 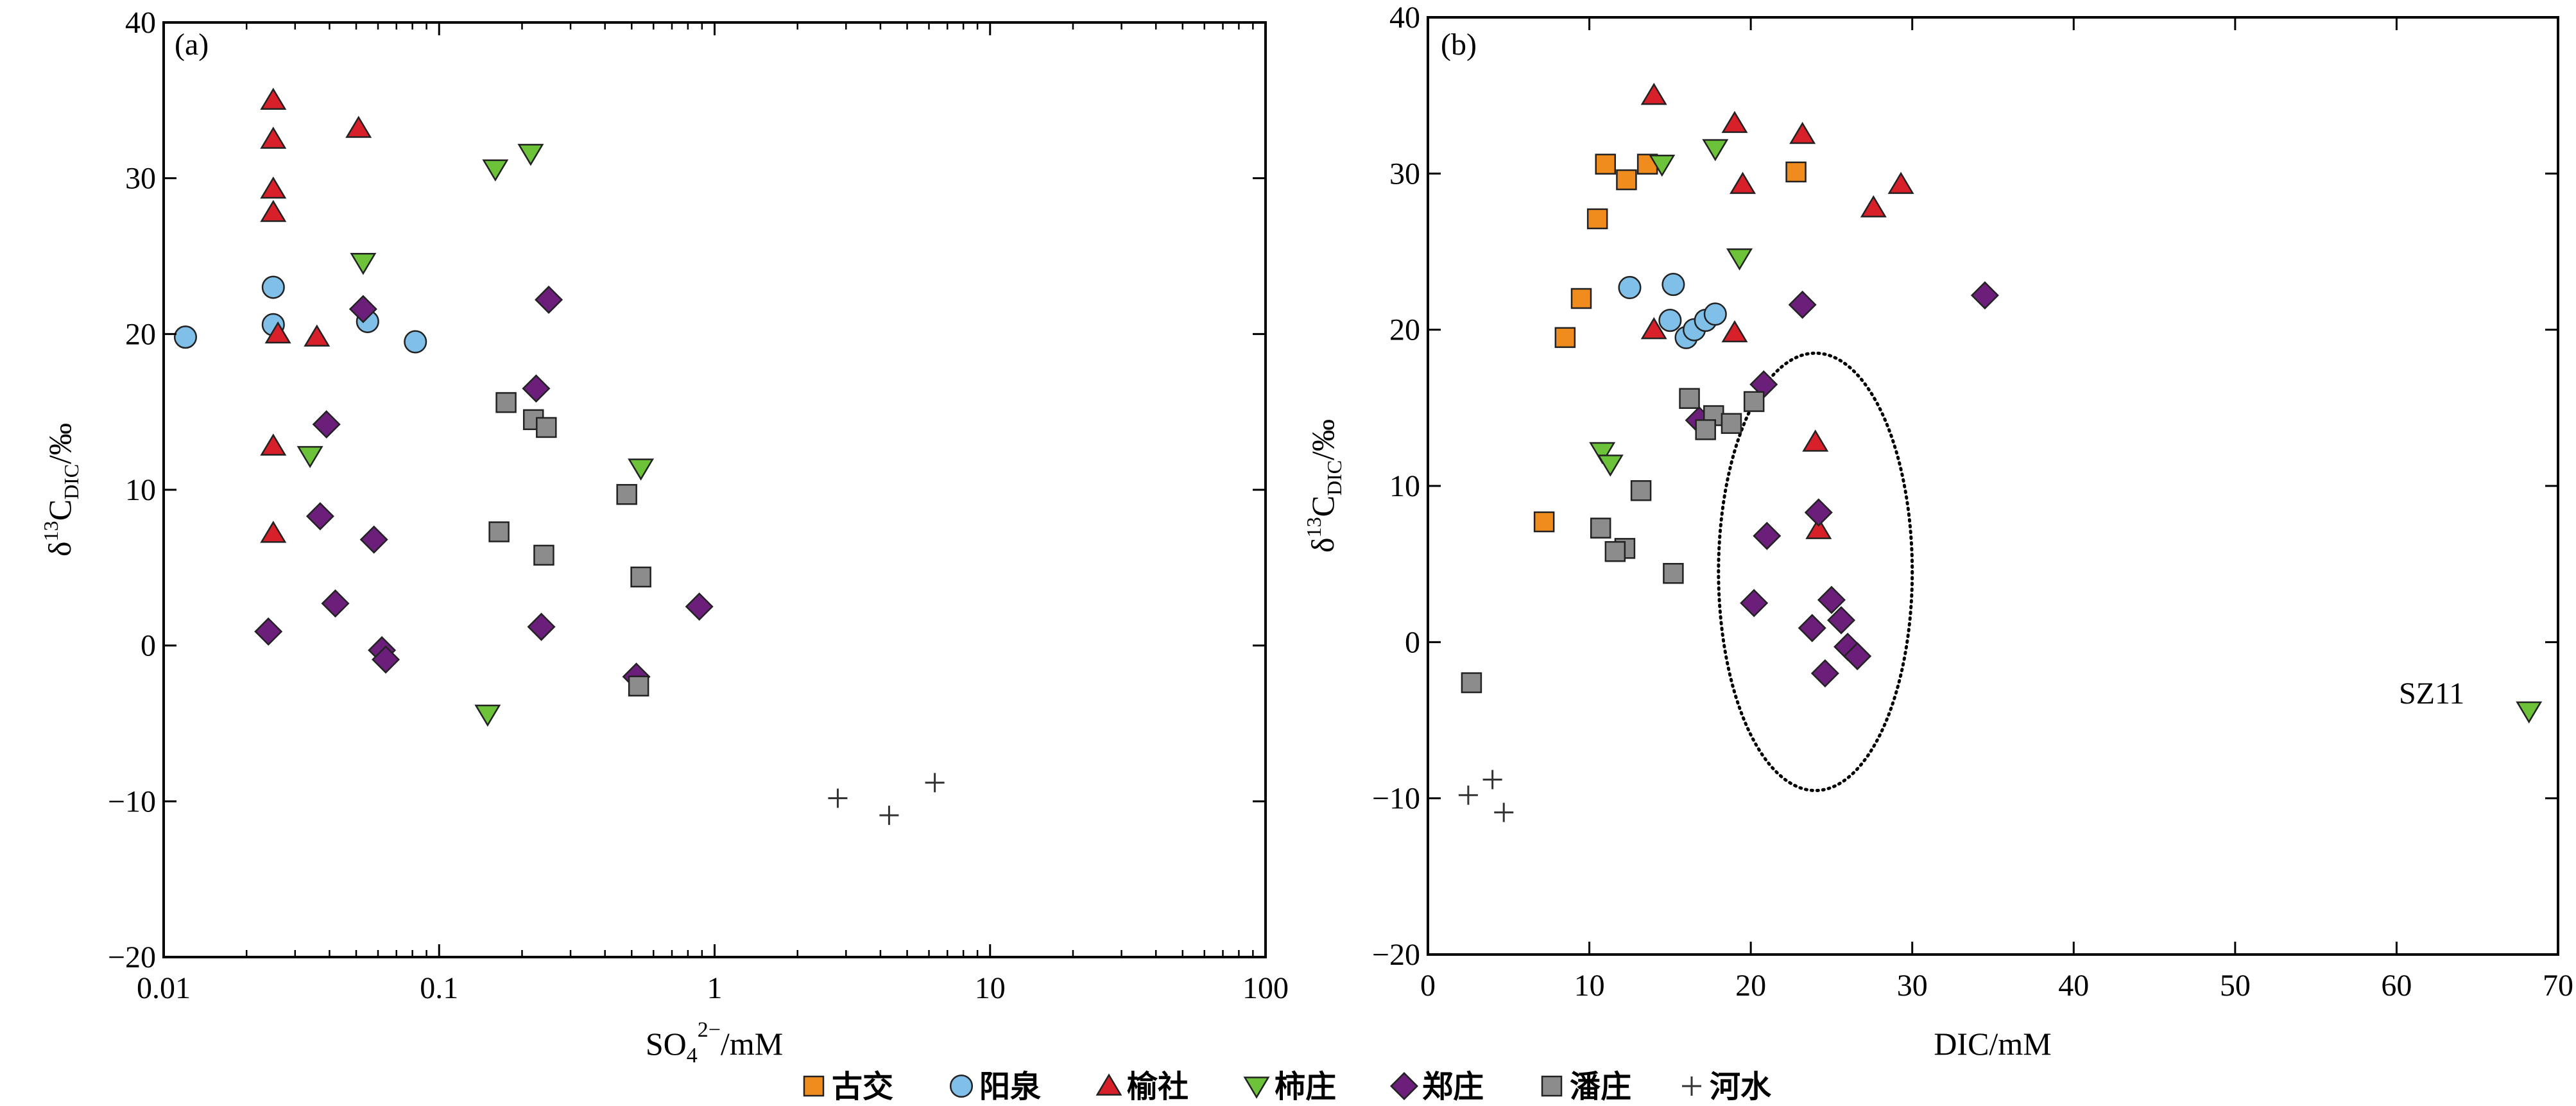 What do you see at coordinates (1727, 1087) in the screenshot?
I see `legend-item: 河水` at bounding box center [1727, 1087].